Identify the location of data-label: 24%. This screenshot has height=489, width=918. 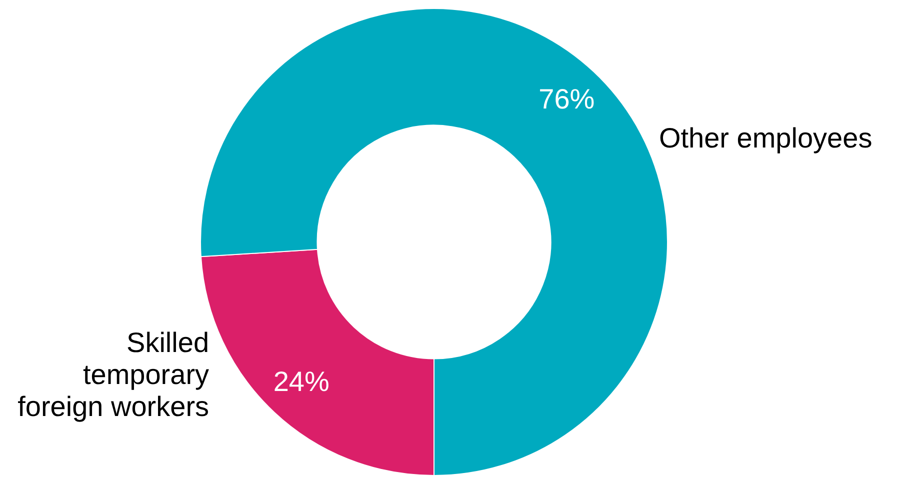
(301, 381).